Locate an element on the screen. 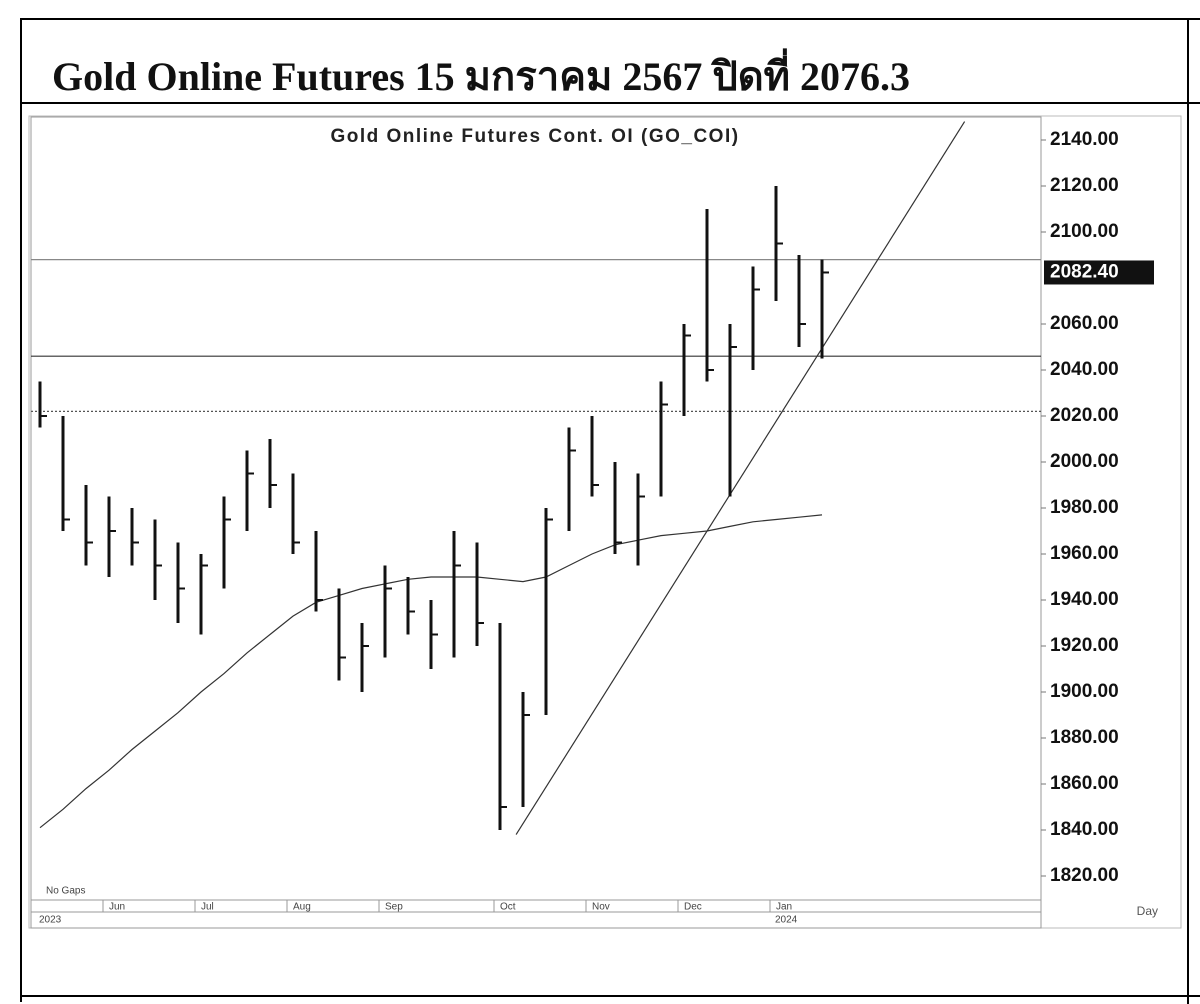 The image size is (1200, 1004). y-tick-label: 2020.00 is located at coordinates (1084, 415).